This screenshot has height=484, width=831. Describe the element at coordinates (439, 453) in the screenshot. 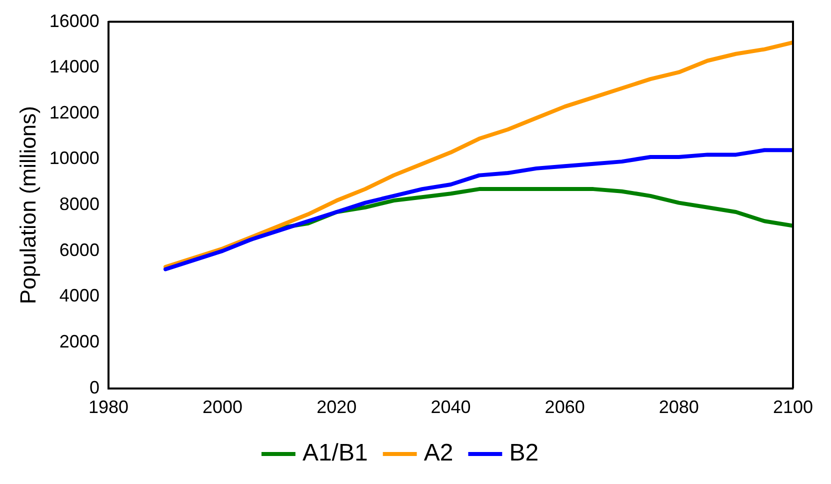

I see `legend-label: A2` at that location.